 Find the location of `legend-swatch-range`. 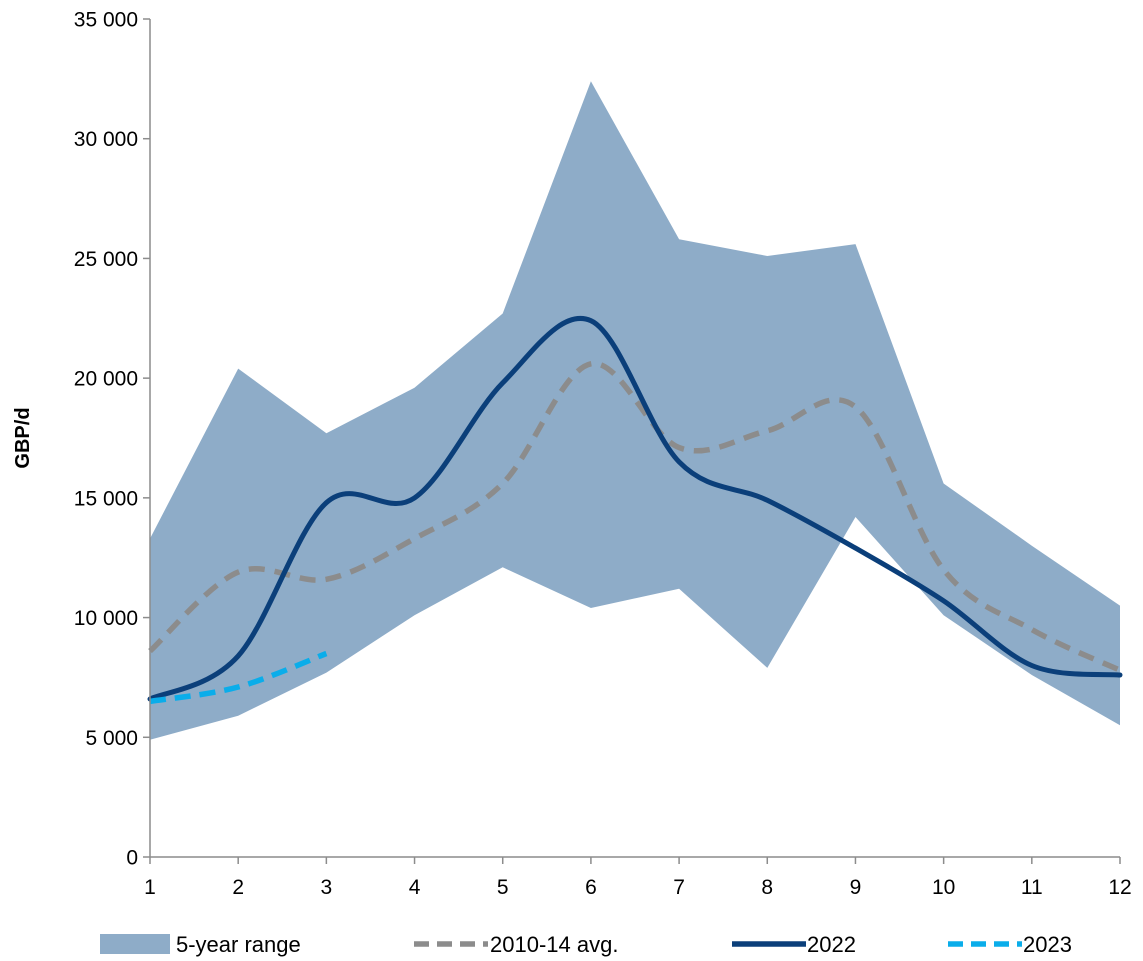

legend-swatch-range is located at coordinates (135, 944).